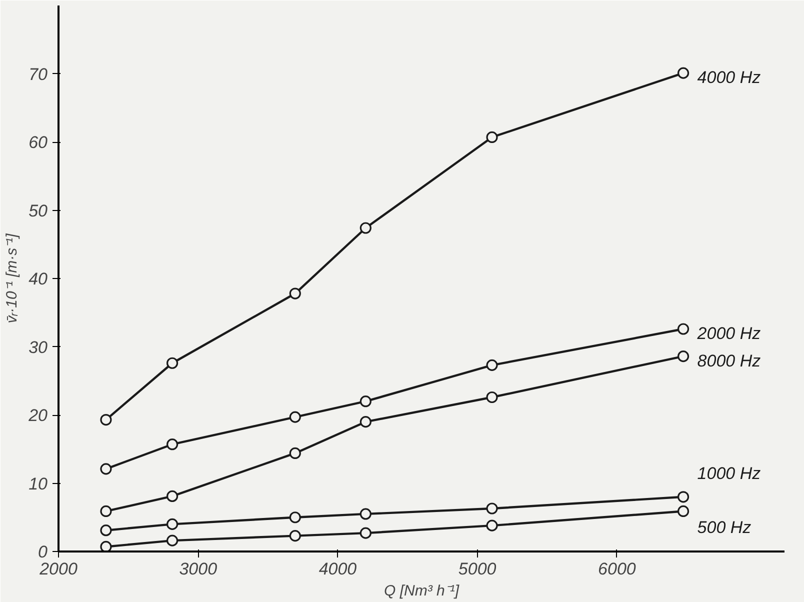 This screenshot has width=804, height=602. Describe the element at coordinates (198, 569) in the screenshot. I see `x-tick-label: 3000` at that location.